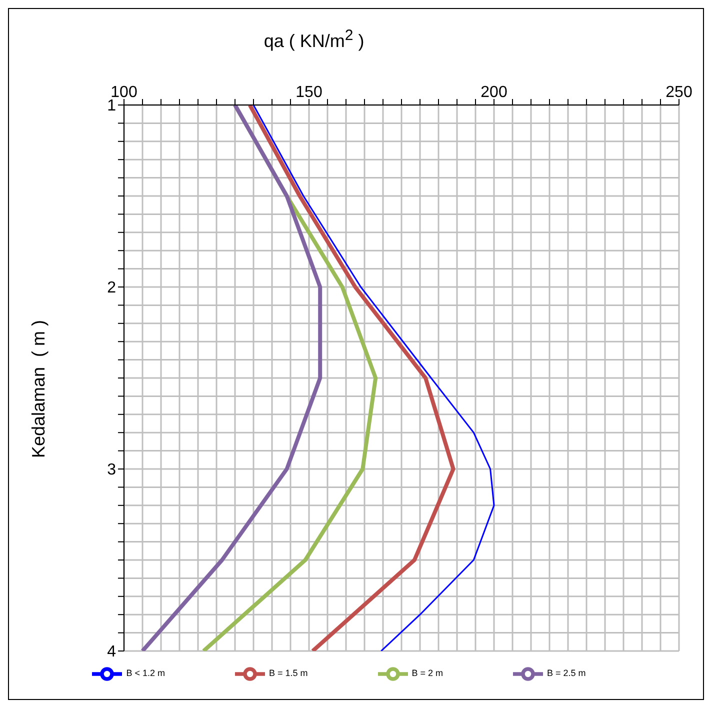  I want to click on y-tick-label: 4, so click(111, 652).